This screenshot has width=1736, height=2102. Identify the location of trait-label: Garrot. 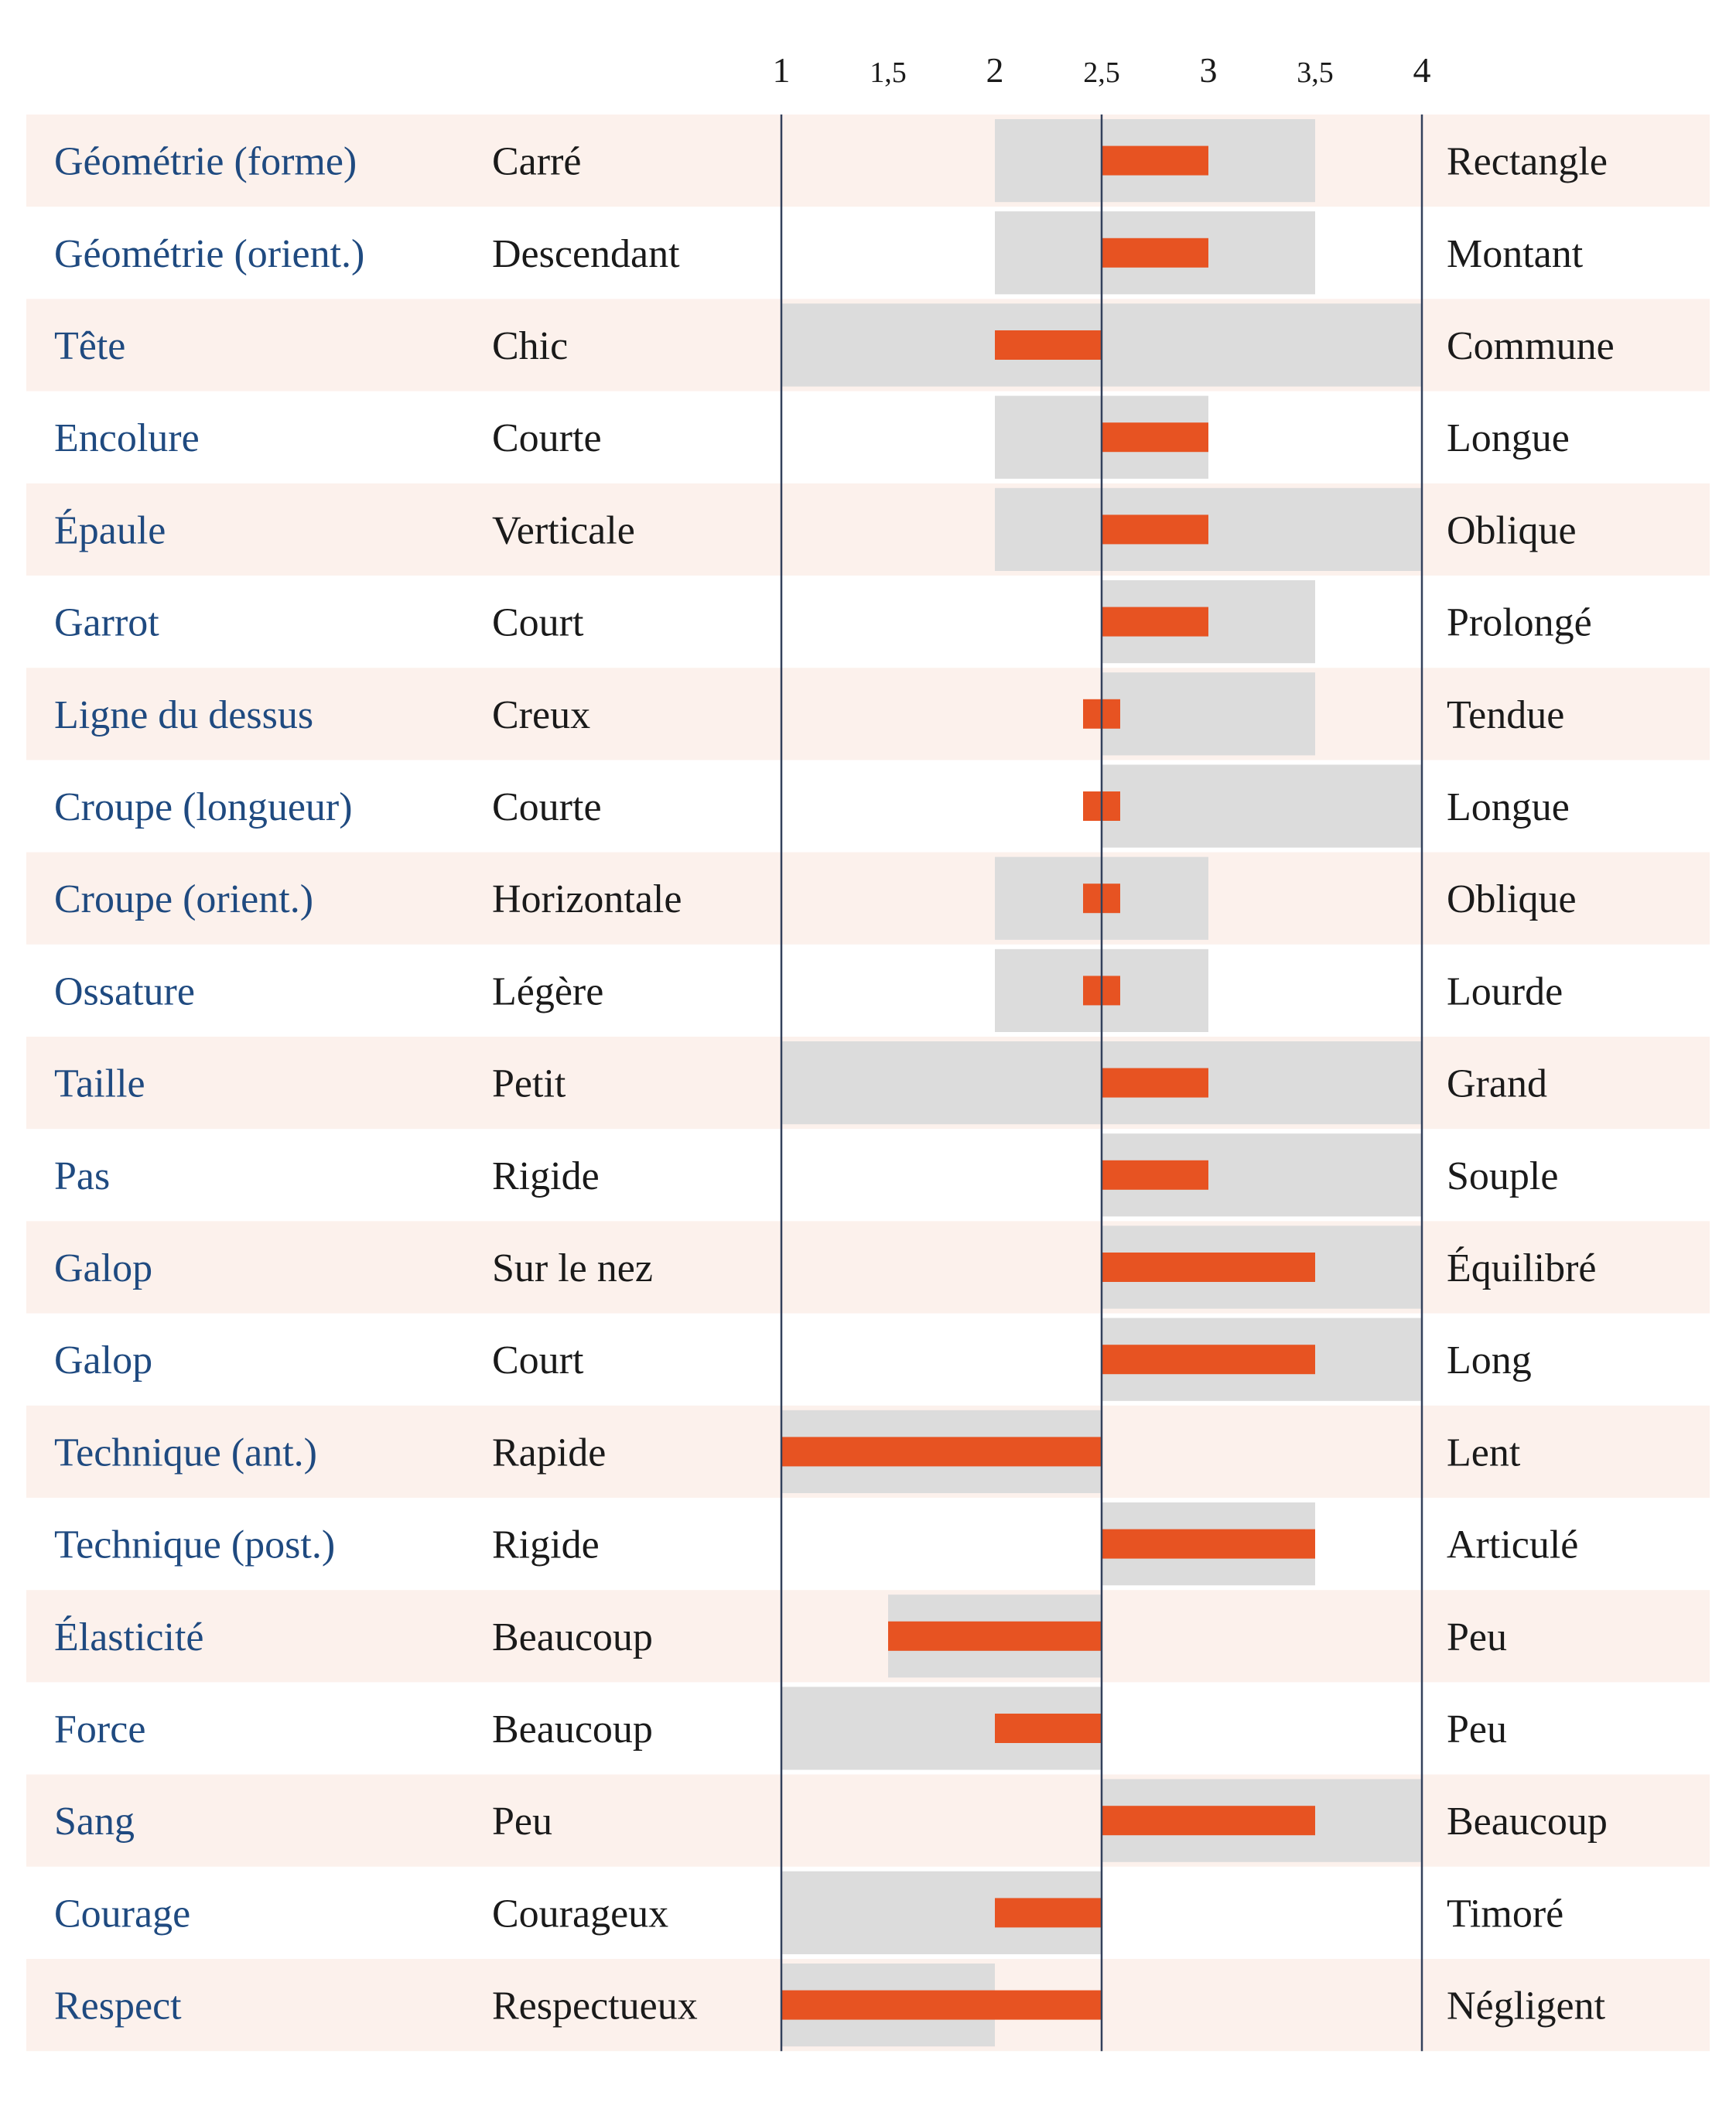
(106, 623).